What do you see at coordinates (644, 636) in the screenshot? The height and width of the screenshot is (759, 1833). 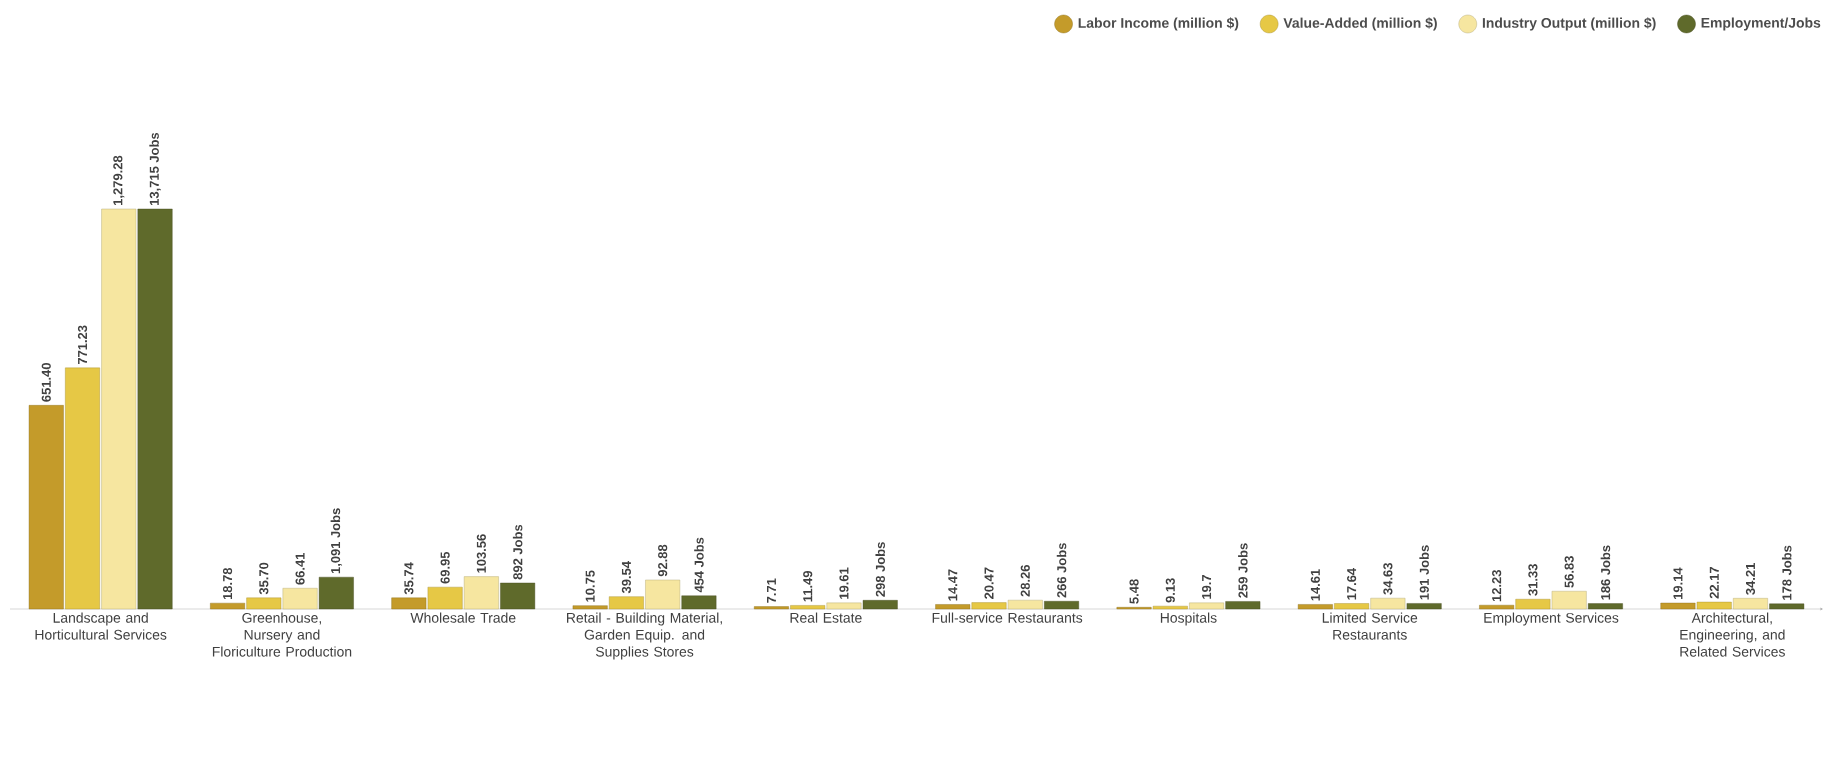 I see `x-tick-label: Retail - Building Material, Garden Equip. and Supplies Stores` at bounding box center [644, 636].